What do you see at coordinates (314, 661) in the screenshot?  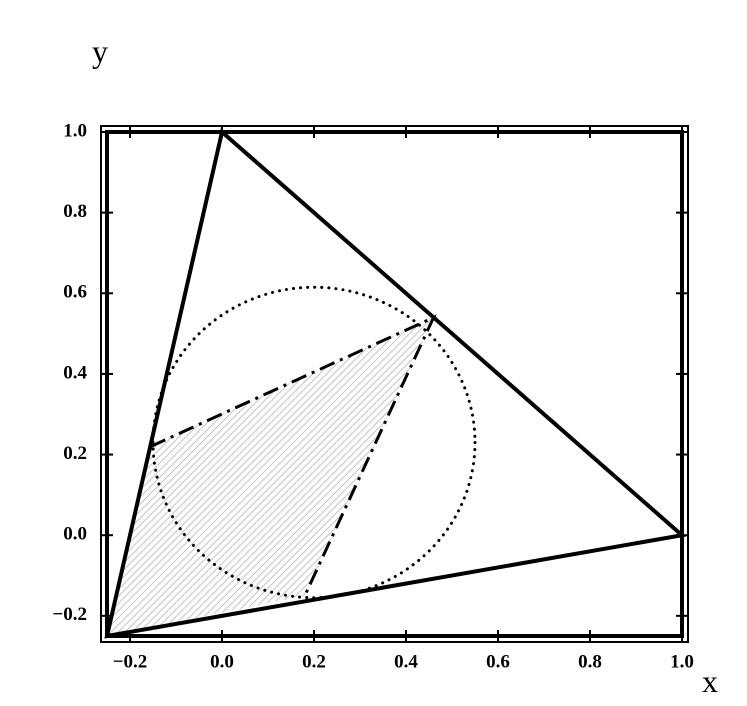 I see `x-tick-label: 0.2` at bounding box center [314, 661].